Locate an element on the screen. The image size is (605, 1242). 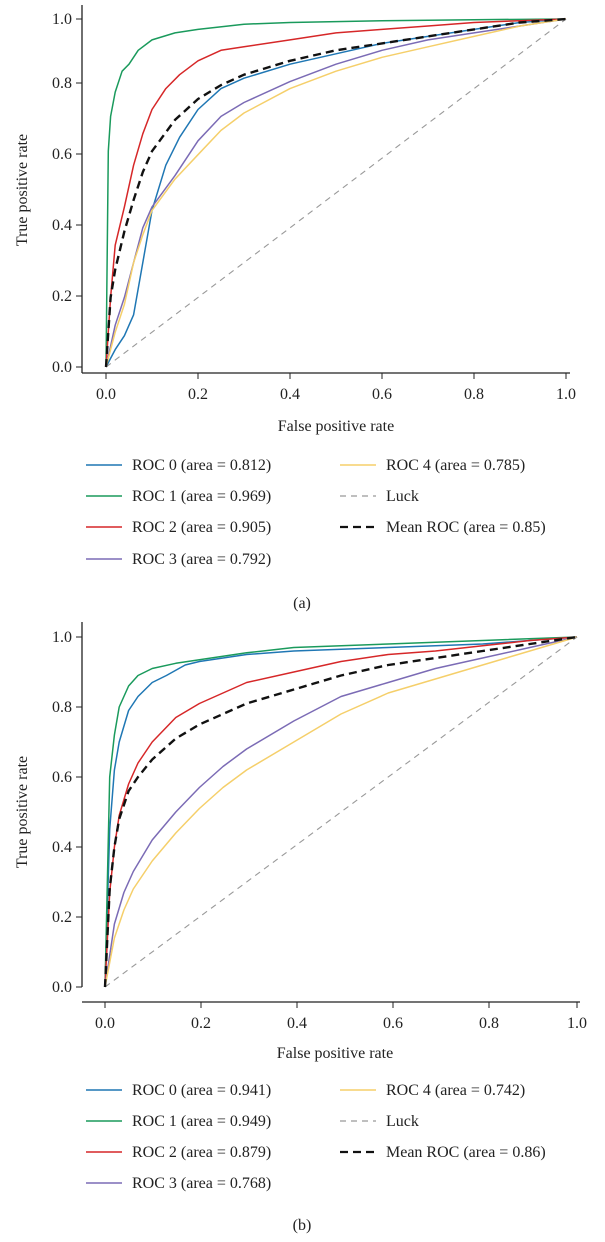
legend-item: Mean ROC (area = 0.86) is located at coordinates (443, 1152).